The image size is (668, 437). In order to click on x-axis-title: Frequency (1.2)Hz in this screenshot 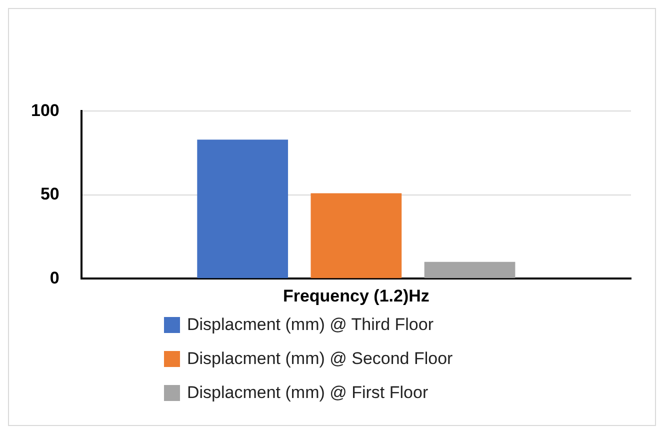, I will do `click(356, 296)`.